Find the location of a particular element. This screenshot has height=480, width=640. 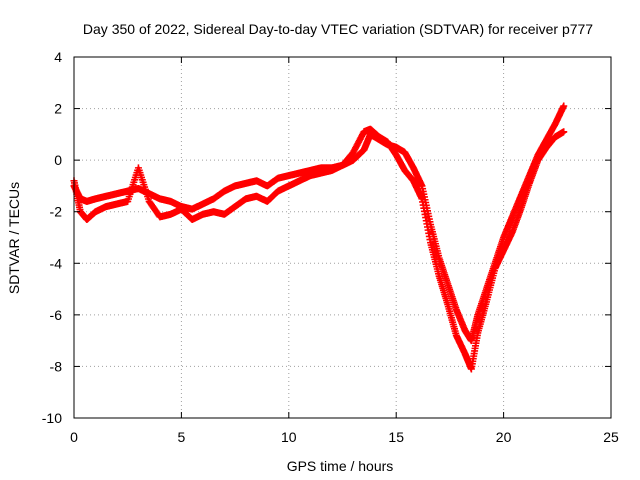

y-tick-label: -4 is located at coordinates (56, 263).